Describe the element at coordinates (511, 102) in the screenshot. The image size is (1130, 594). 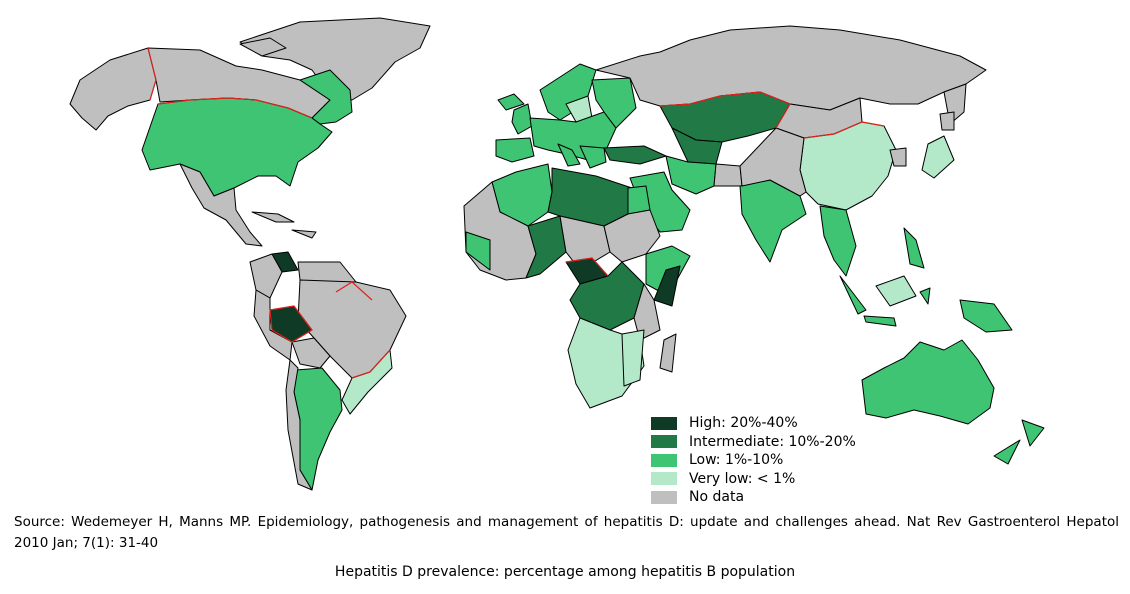
I see `region-iceland` at that location.